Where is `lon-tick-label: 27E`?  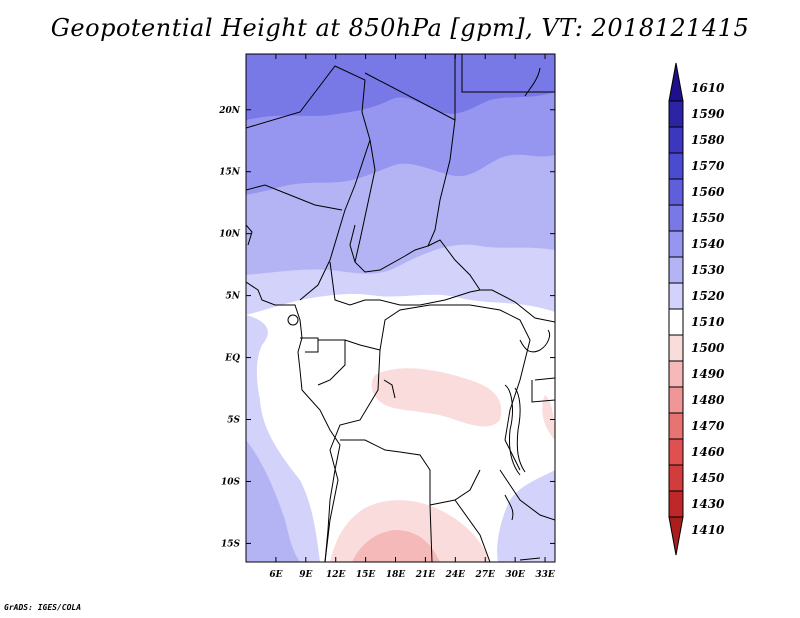 lon-tick-label: 27E is located at coordinates (485, 575).